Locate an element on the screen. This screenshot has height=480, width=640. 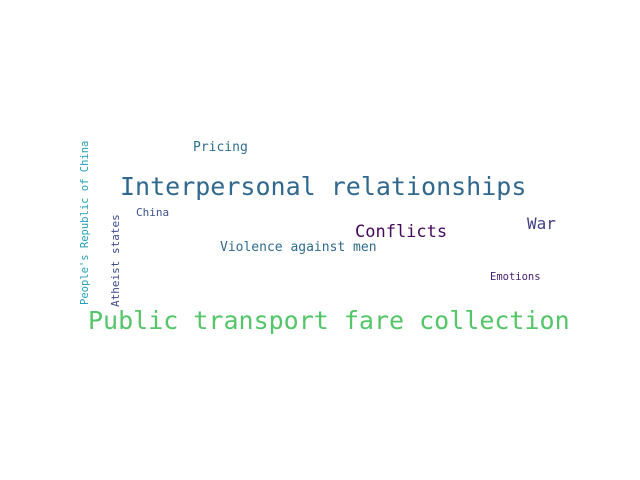
word-public-transport-fare-collection: Public transport fare collection is located at coordinates (329, 320).